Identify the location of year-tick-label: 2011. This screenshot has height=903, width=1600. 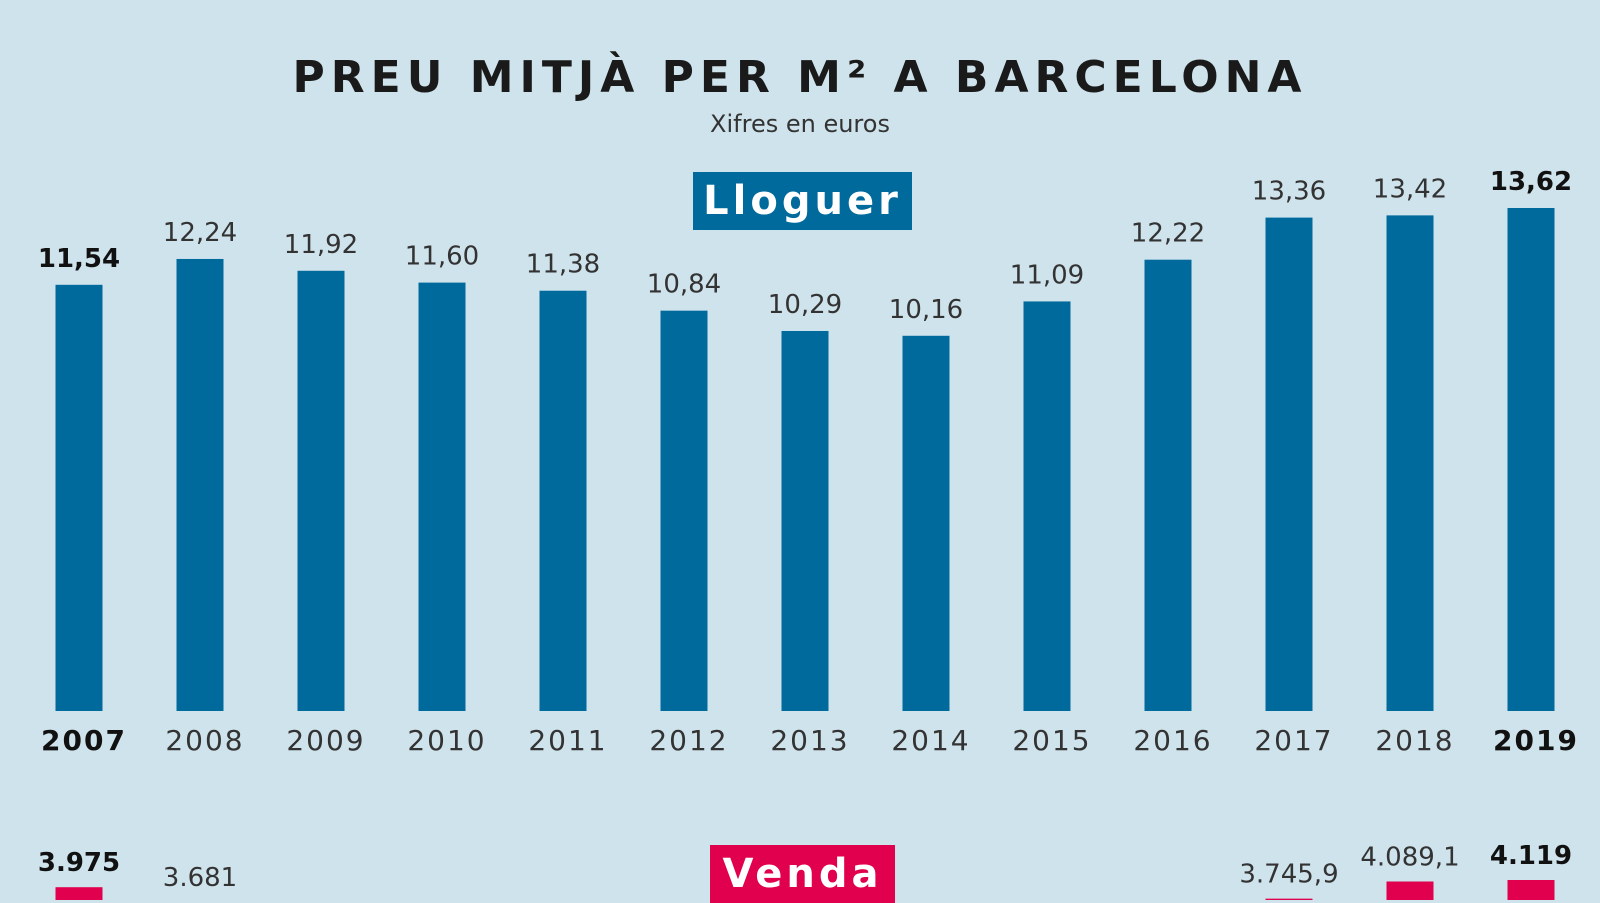
(567, 740).